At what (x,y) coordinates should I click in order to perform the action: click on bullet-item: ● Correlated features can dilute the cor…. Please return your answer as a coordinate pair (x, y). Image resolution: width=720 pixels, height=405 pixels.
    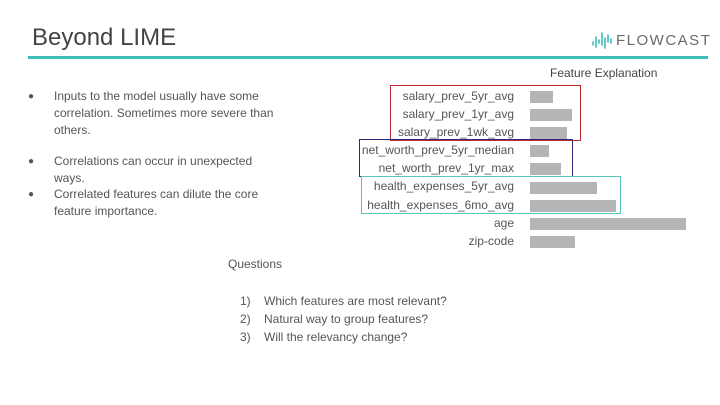
    Looking at the image, I should click on (157, 203).